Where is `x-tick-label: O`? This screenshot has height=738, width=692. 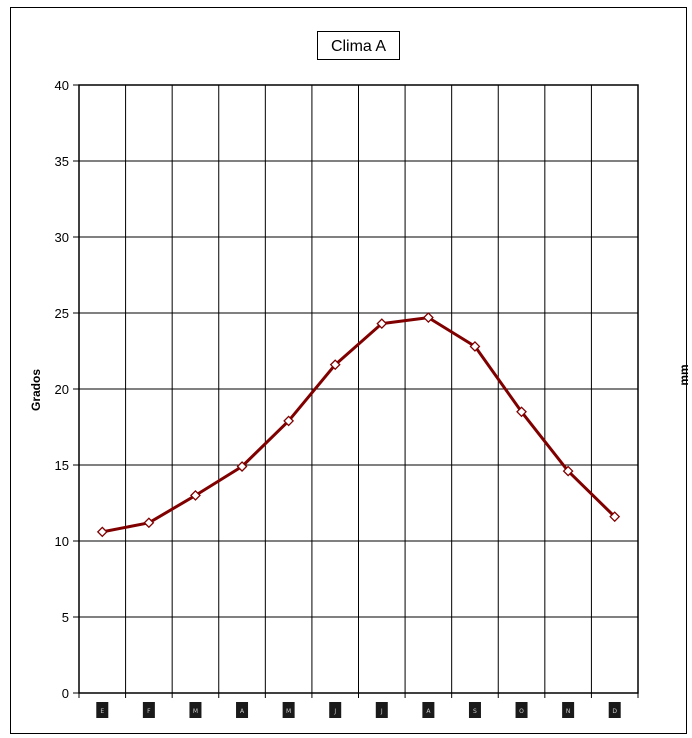 x-tick-label: O is located at coordinates (521, 711).